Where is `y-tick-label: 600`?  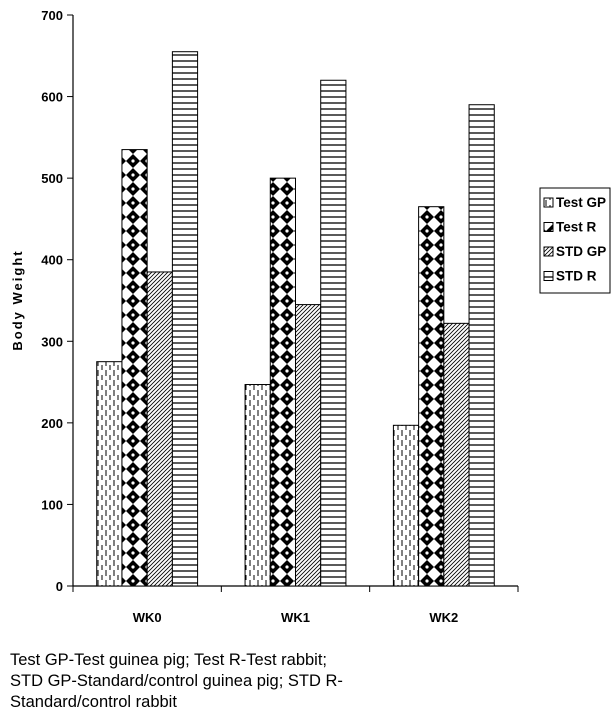
y-tick-label: 600 is located at coordinates (52, 97).